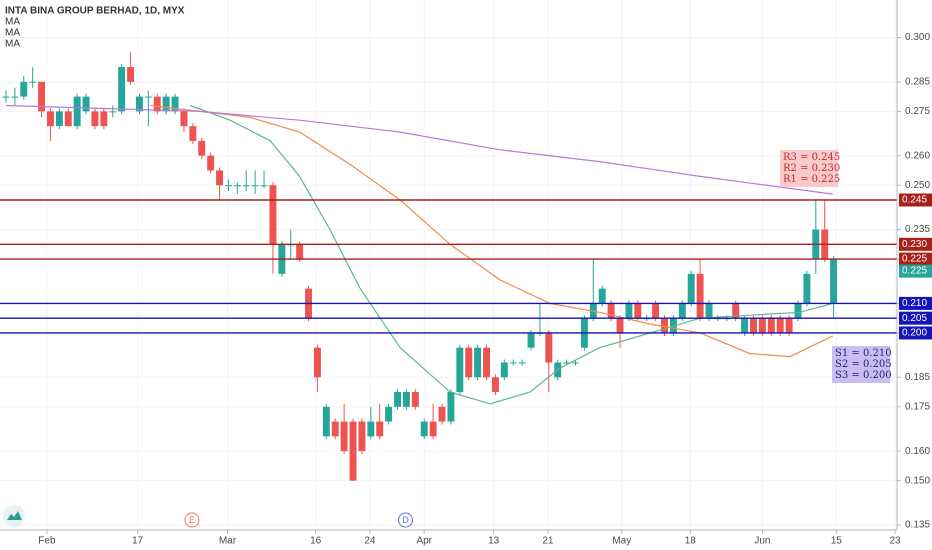  I want to click on level-badge-label: 0.225, so click(914, 259).